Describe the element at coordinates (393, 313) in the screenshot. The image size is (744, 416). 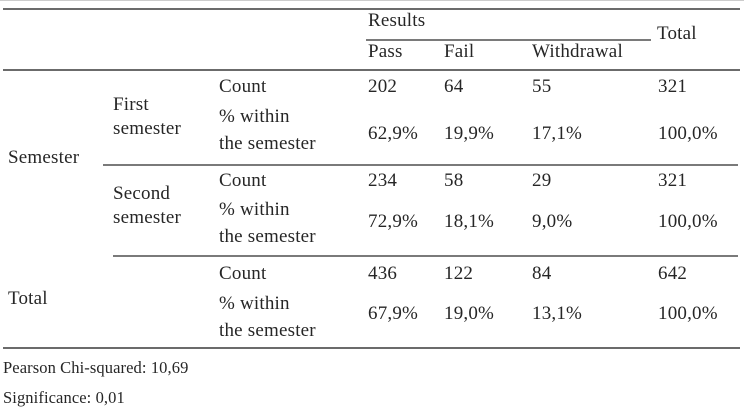
I see `cell-total-pct-pass: 67,9%` at that location.